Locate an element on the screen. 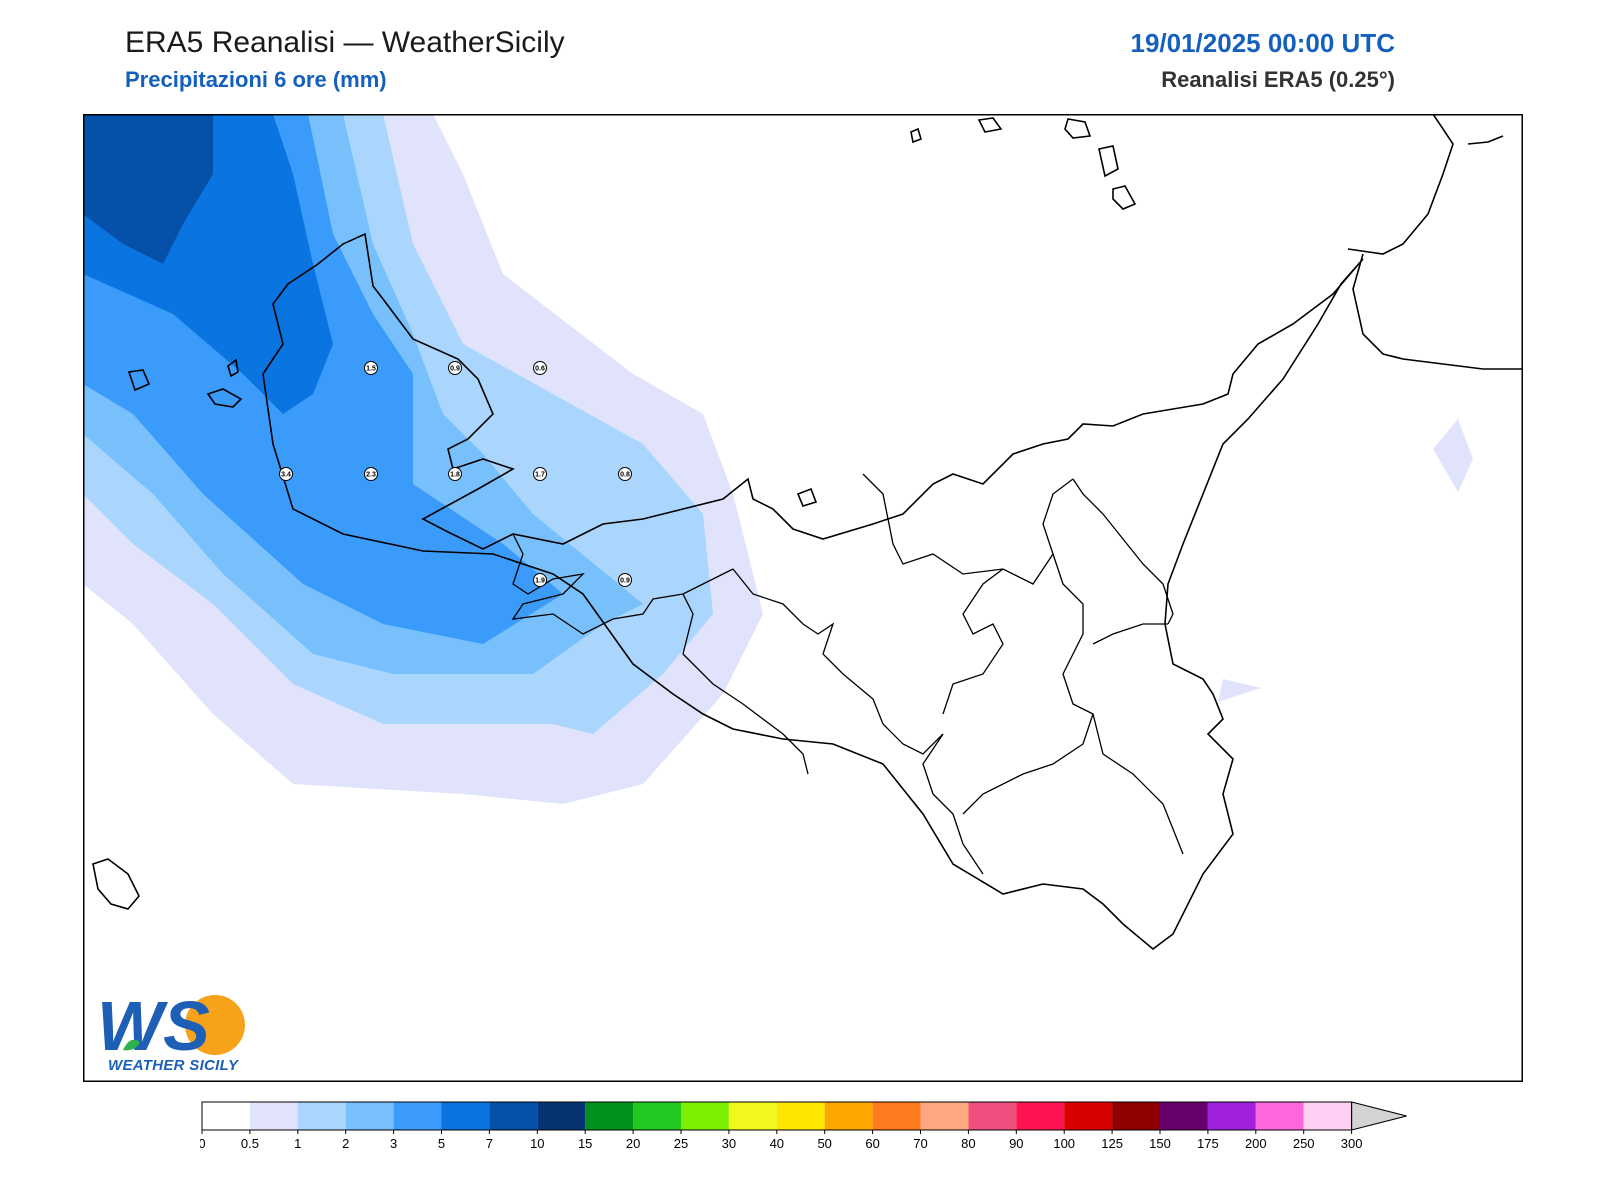 The height and width of the screenshot is (1200, 1600). colorbar-tick-label: 100 is located at coordinates (1064, 1143).